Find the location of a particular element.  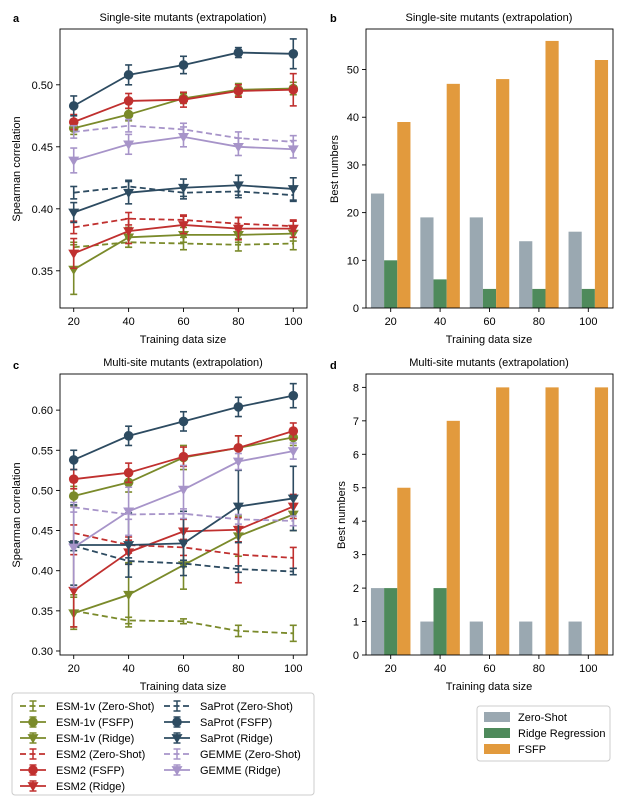

panel-d-ticks: 0 1 2 3 4 5 6 7 8 20 40 60 80 100 is located at coordinates (475, 528).